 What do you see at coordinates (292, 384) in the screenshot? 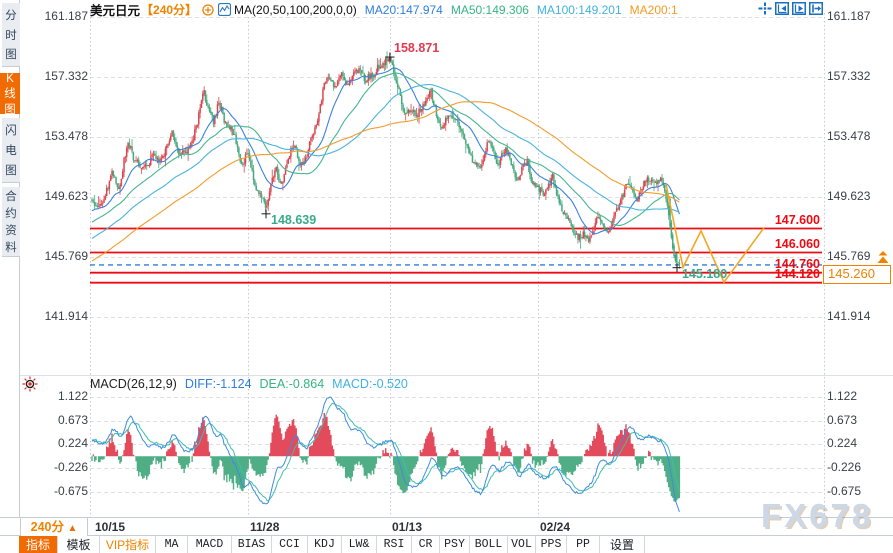
I see `macd-legend-item-2: DEA:-0.864` at bounding box center [292, 384].